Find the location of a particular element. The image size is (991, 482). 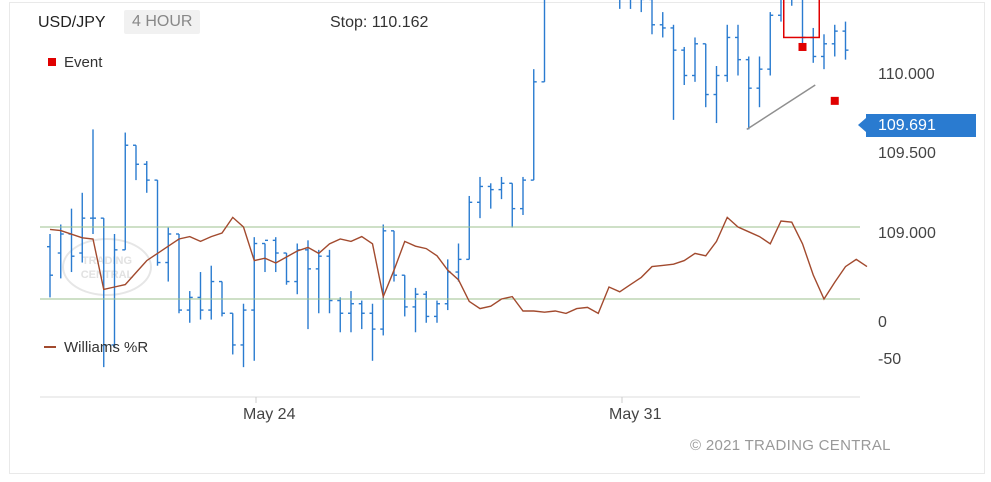

williams-legend: Williams %R is located at coordinates (96, 347).